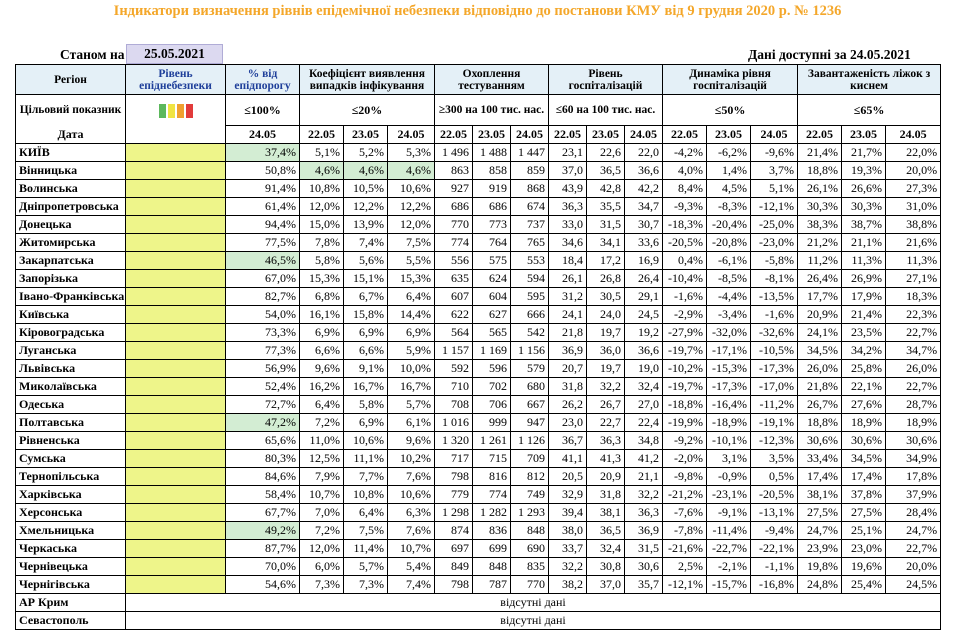 This screenshot has width=955, height=640. I want to click on testing-value: 774, so click(454, 242).